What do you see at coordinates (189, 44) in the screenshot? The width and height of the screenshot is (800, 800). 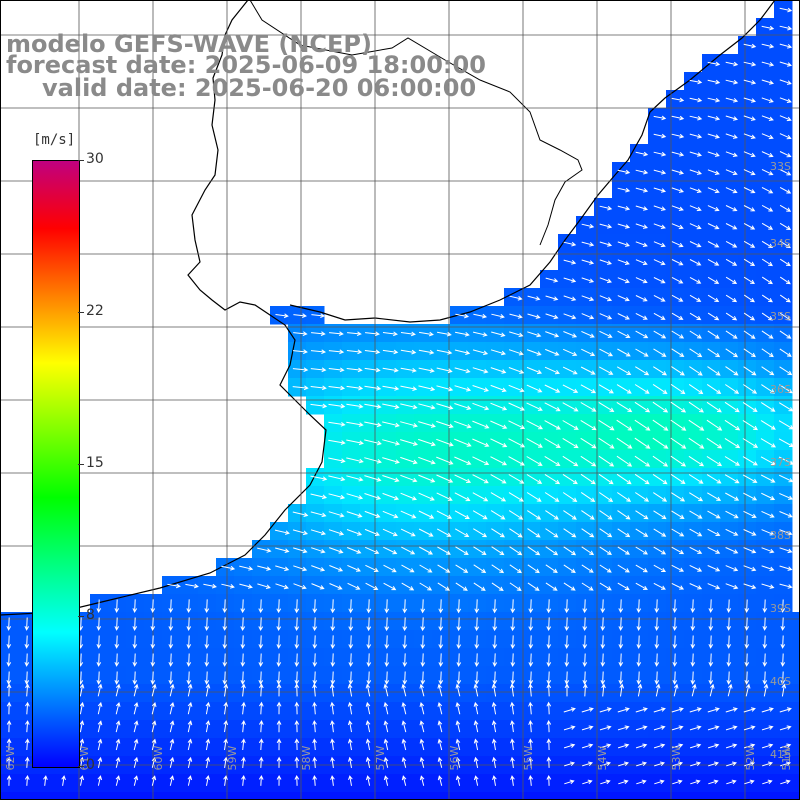 I see `title-model: modelo GEFS-WAVE (NCEP)` at bounding box center [189, 44].